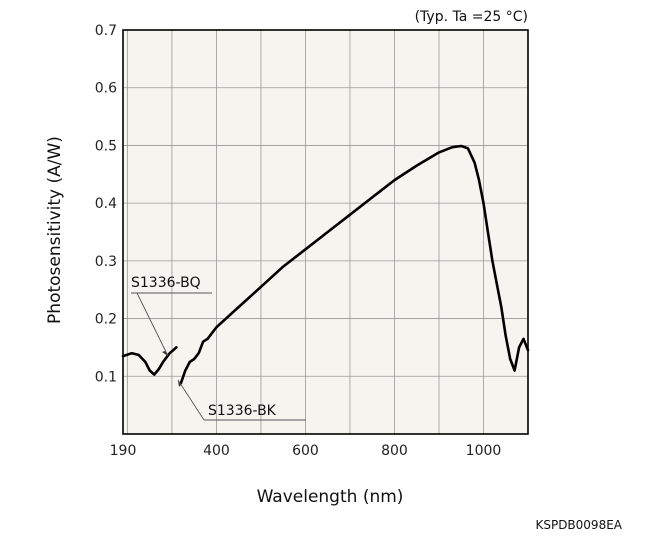  What do you see at coordinates (106, 320) in the screenshot?
I see `y-tick-label: 0.2` at bounding box center [106, 320].